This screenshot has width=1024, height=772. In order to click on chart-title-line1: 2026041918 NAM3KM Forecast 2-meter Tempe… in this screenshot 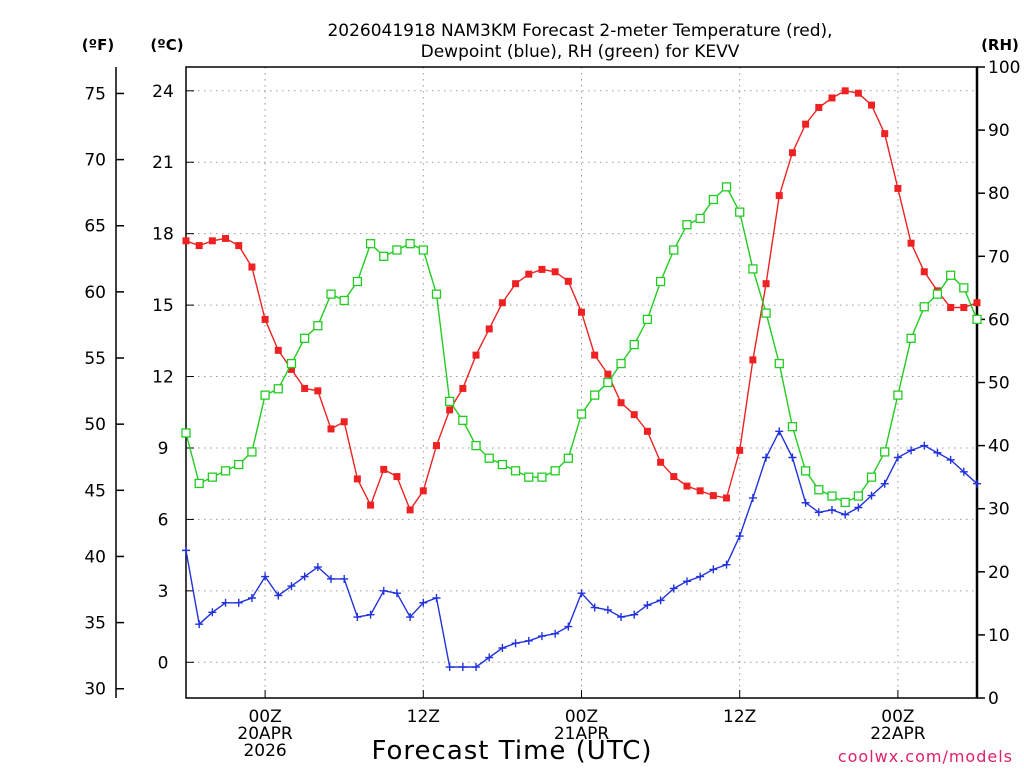, I will do `click(579, 31)`.